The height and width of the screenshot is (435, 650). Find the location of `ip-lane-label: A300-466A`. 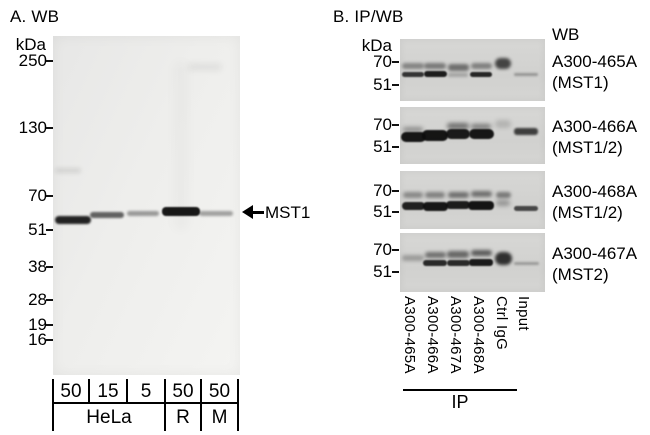

ip-lane-label: A300-466A is located at coordinates (432, 335).